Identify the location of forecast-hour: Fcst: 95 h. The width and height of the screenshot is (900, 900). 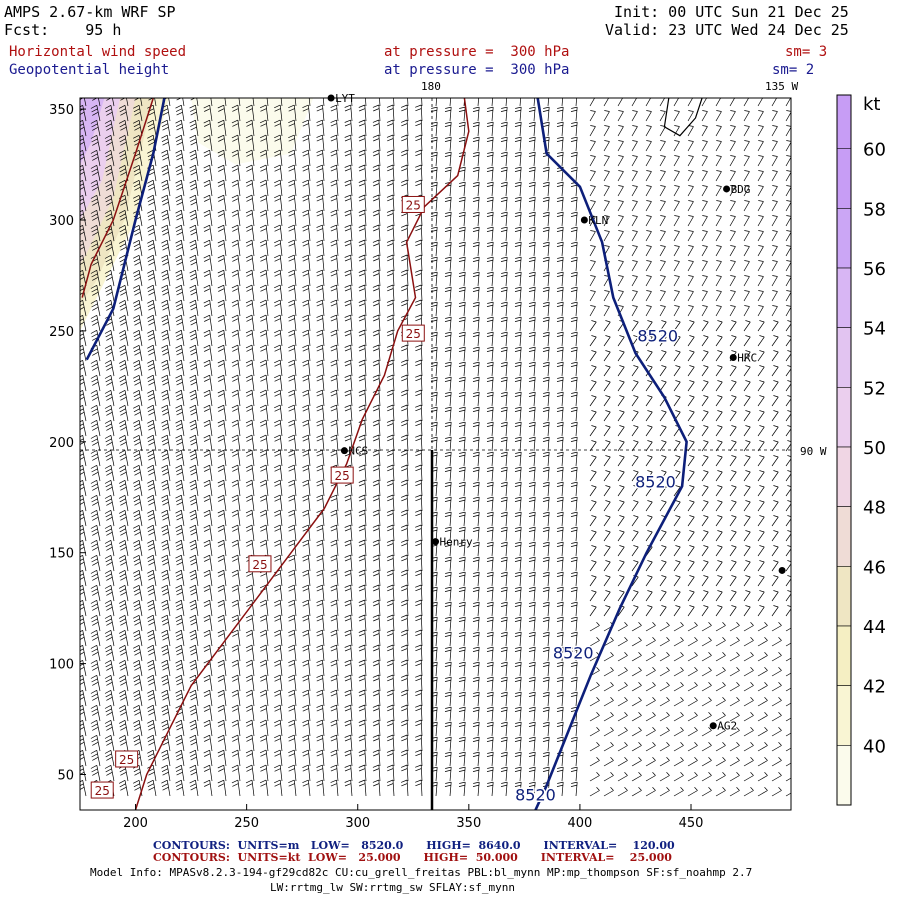
(63, 30).